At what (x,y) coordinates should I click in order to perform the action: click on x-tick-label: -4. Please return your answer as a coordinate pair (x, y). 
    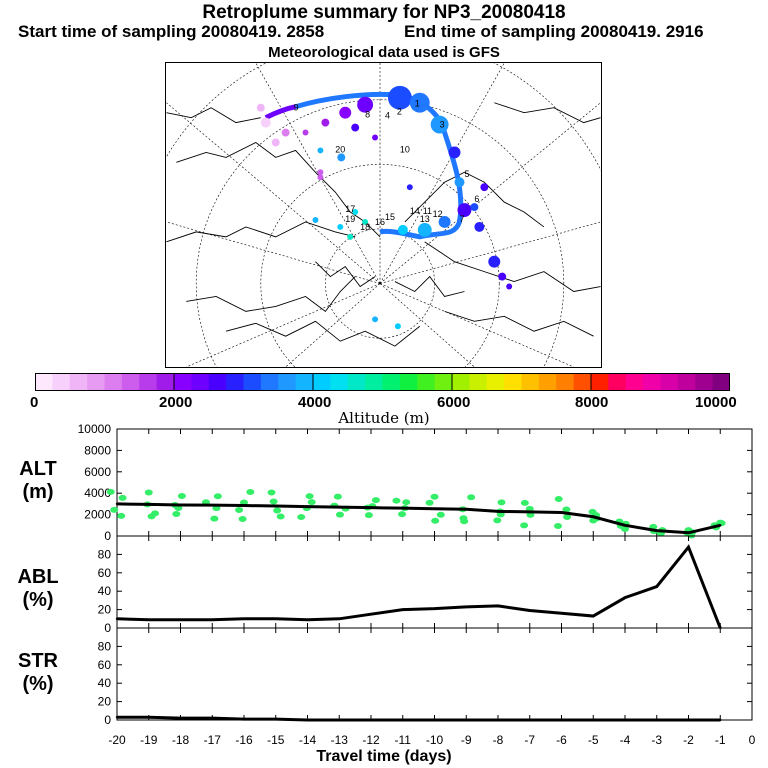
    Looking at the image, I should click on (625, 740).